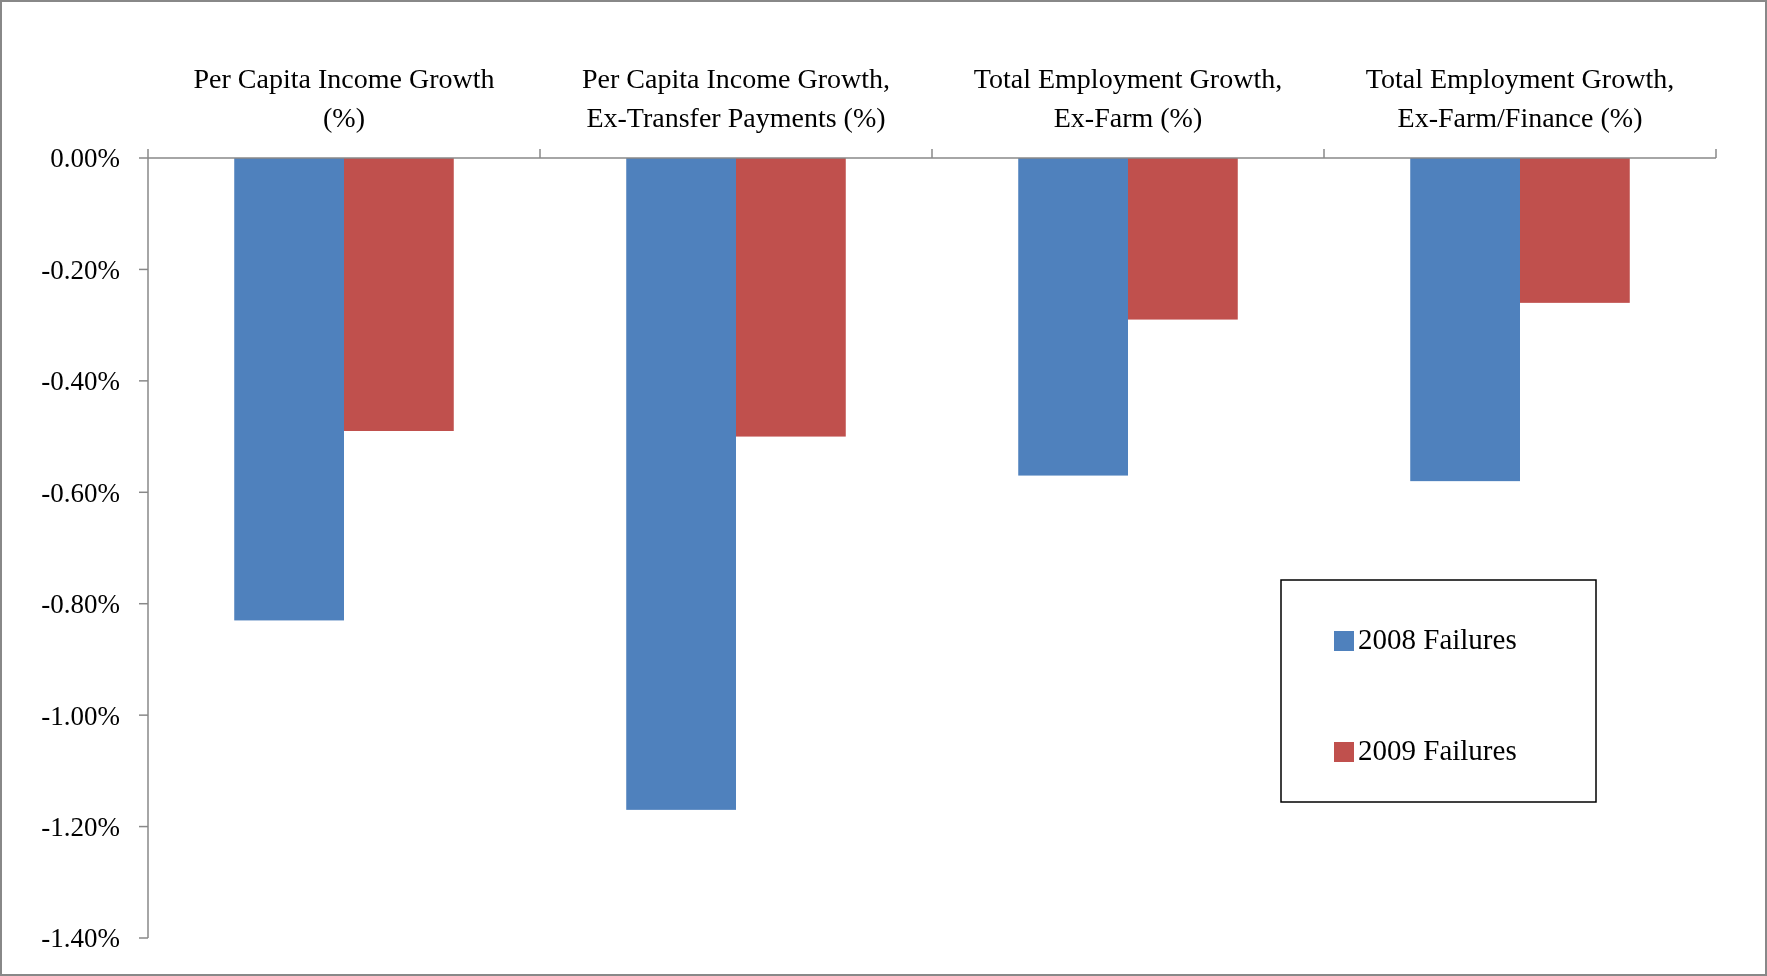 The image size is (1767, 976). Describe the element at coordinates (1437, 639) in the screenshot. I see `legend-label: 2008 Failures` at that location.